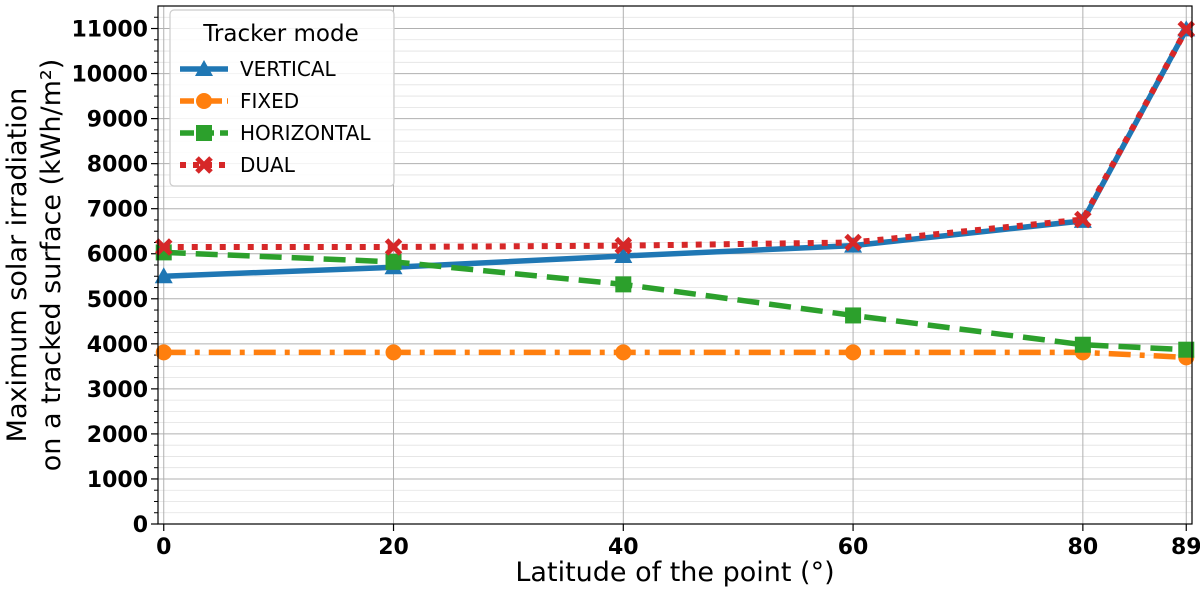  Describe the element at coordinates (117, 300) in the screenshot. I see `y-tick-label: 5000` at that location.